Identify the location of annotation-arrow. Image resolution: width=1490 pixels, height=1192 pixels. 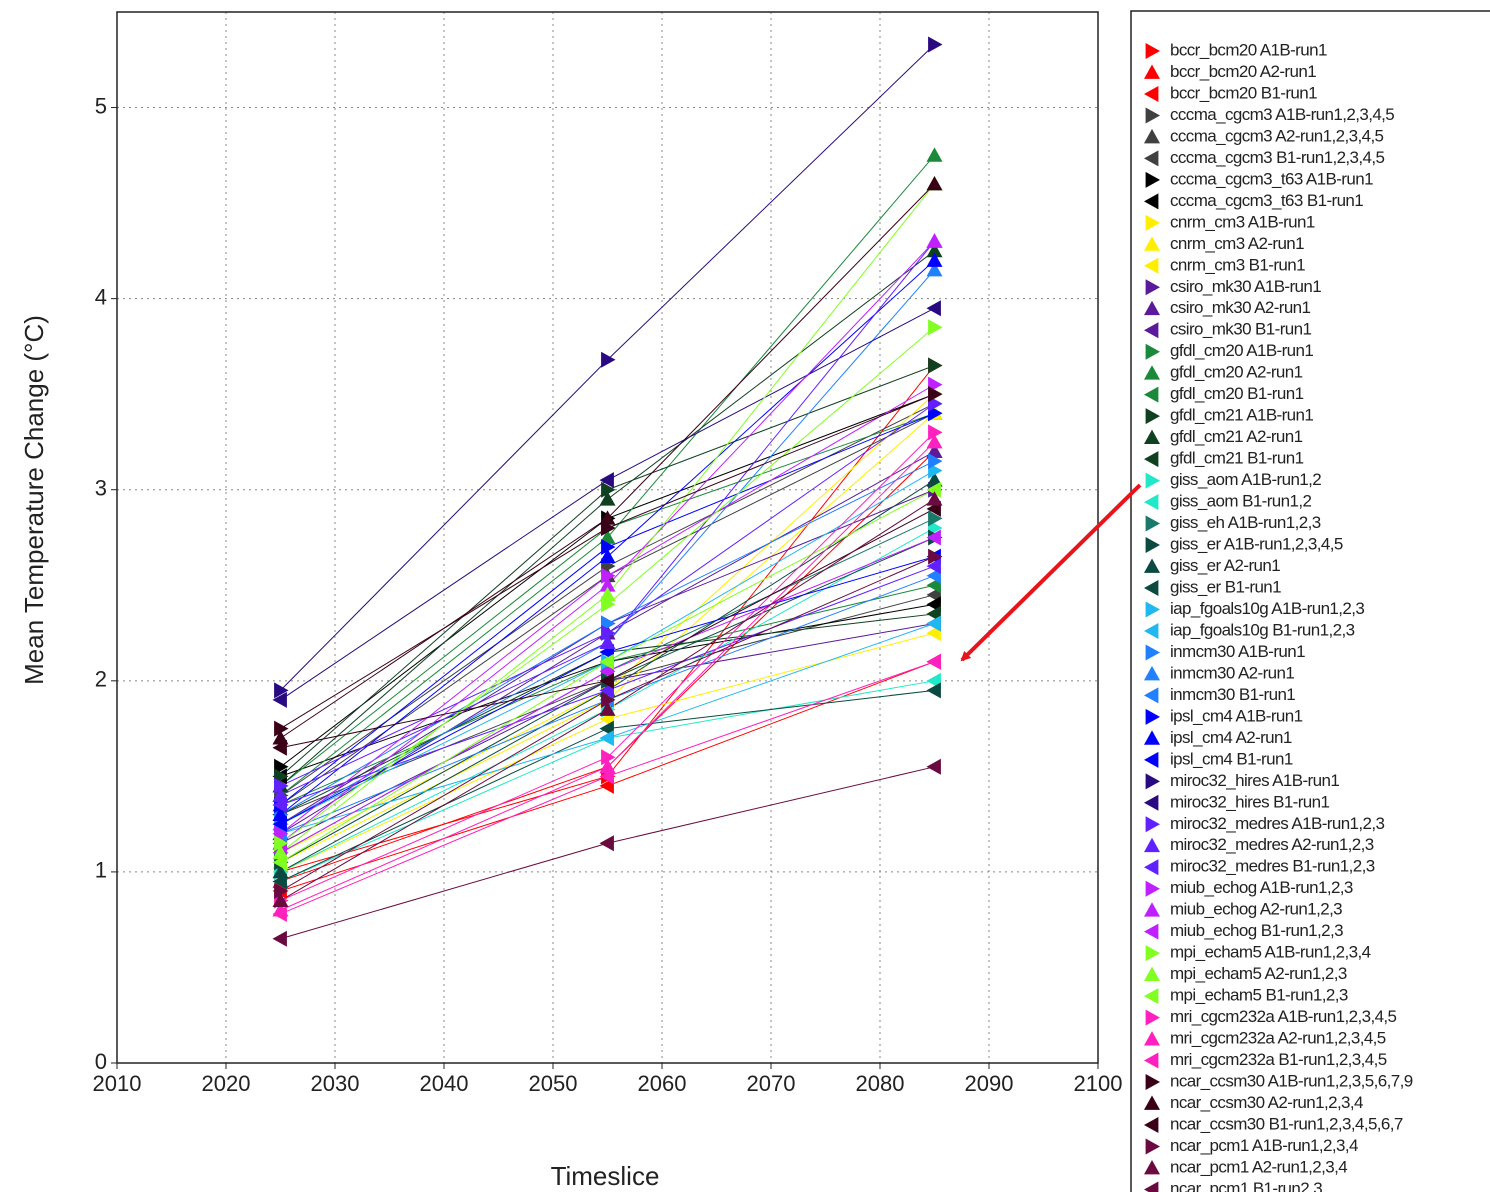
(1051, 572).